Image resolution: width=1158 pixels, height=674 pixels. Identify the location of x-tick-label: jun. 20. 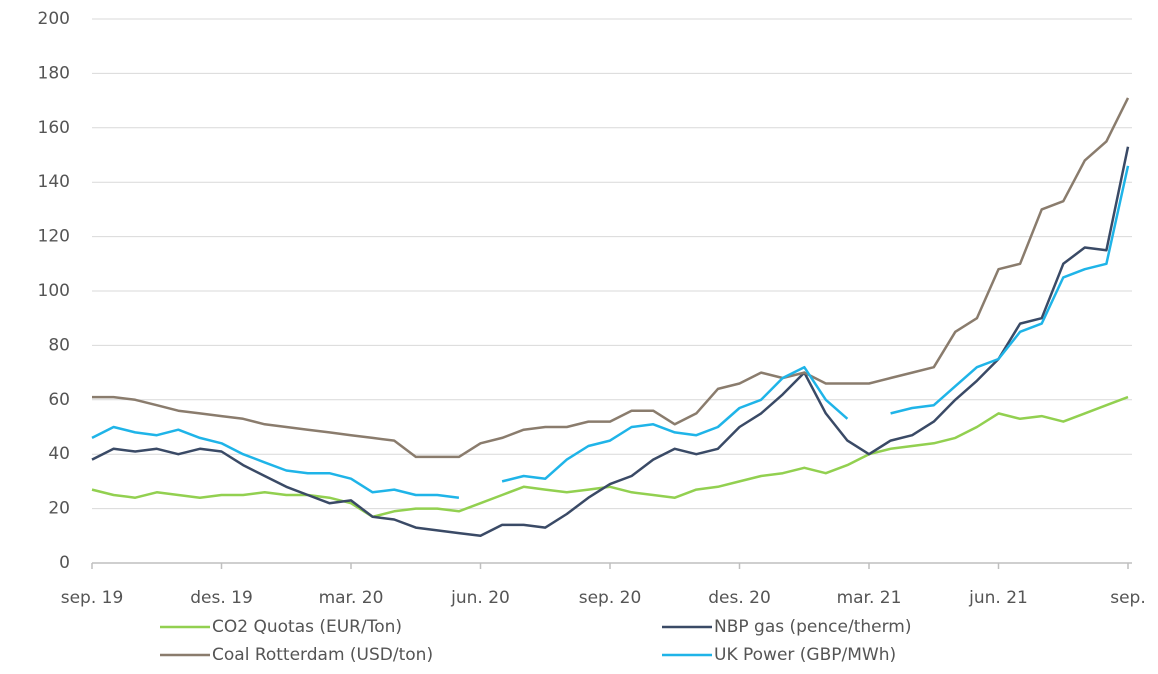
(480, 598).